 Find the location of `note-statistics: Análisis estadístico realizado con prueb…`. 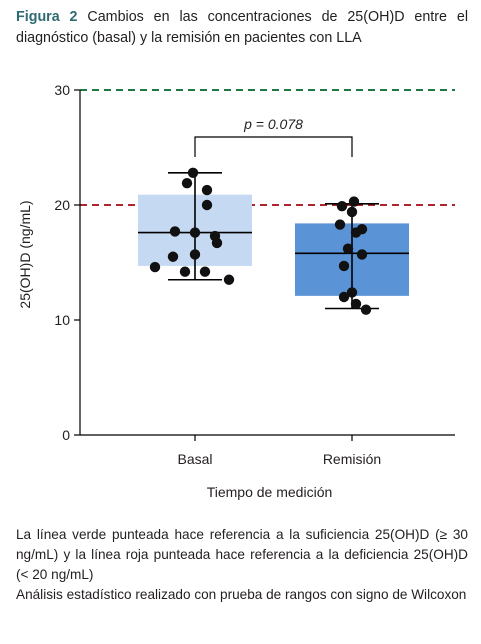

note-statistics: Análisis estadístico realizado con prueb… is located at coordinates (241, 594).